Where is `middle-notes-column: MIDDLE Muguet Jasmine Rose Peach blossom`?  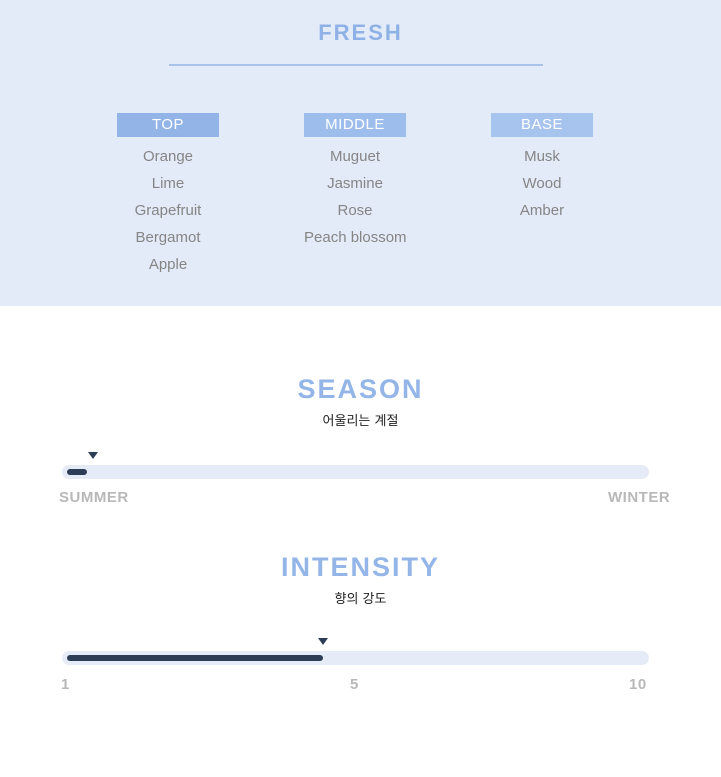 middle-notes-column: MIDDLE Muguet Jasmine Rose Peach blossom is located at coordinates (355, 184).